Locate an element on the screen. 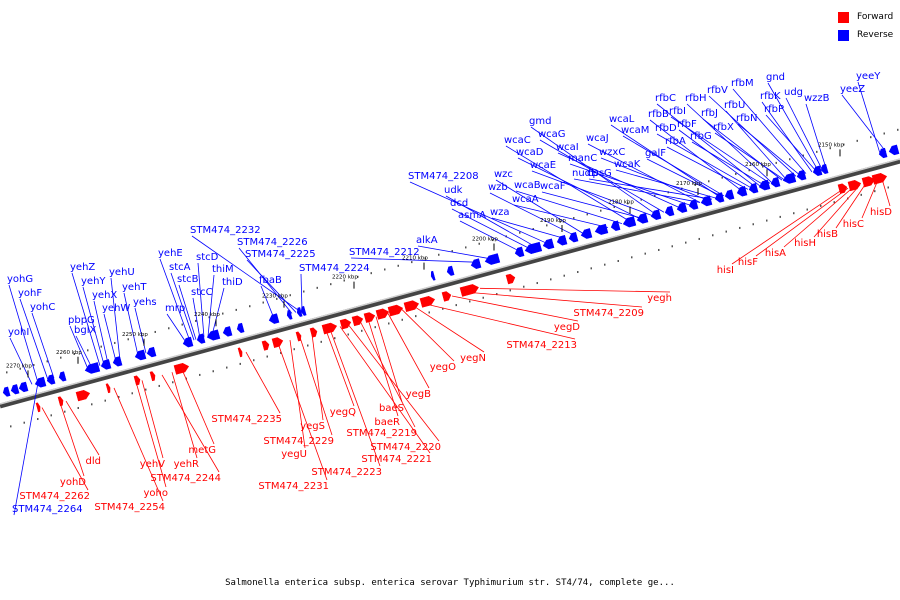  gene-label: wcaI is located at coordinates (567, 147).